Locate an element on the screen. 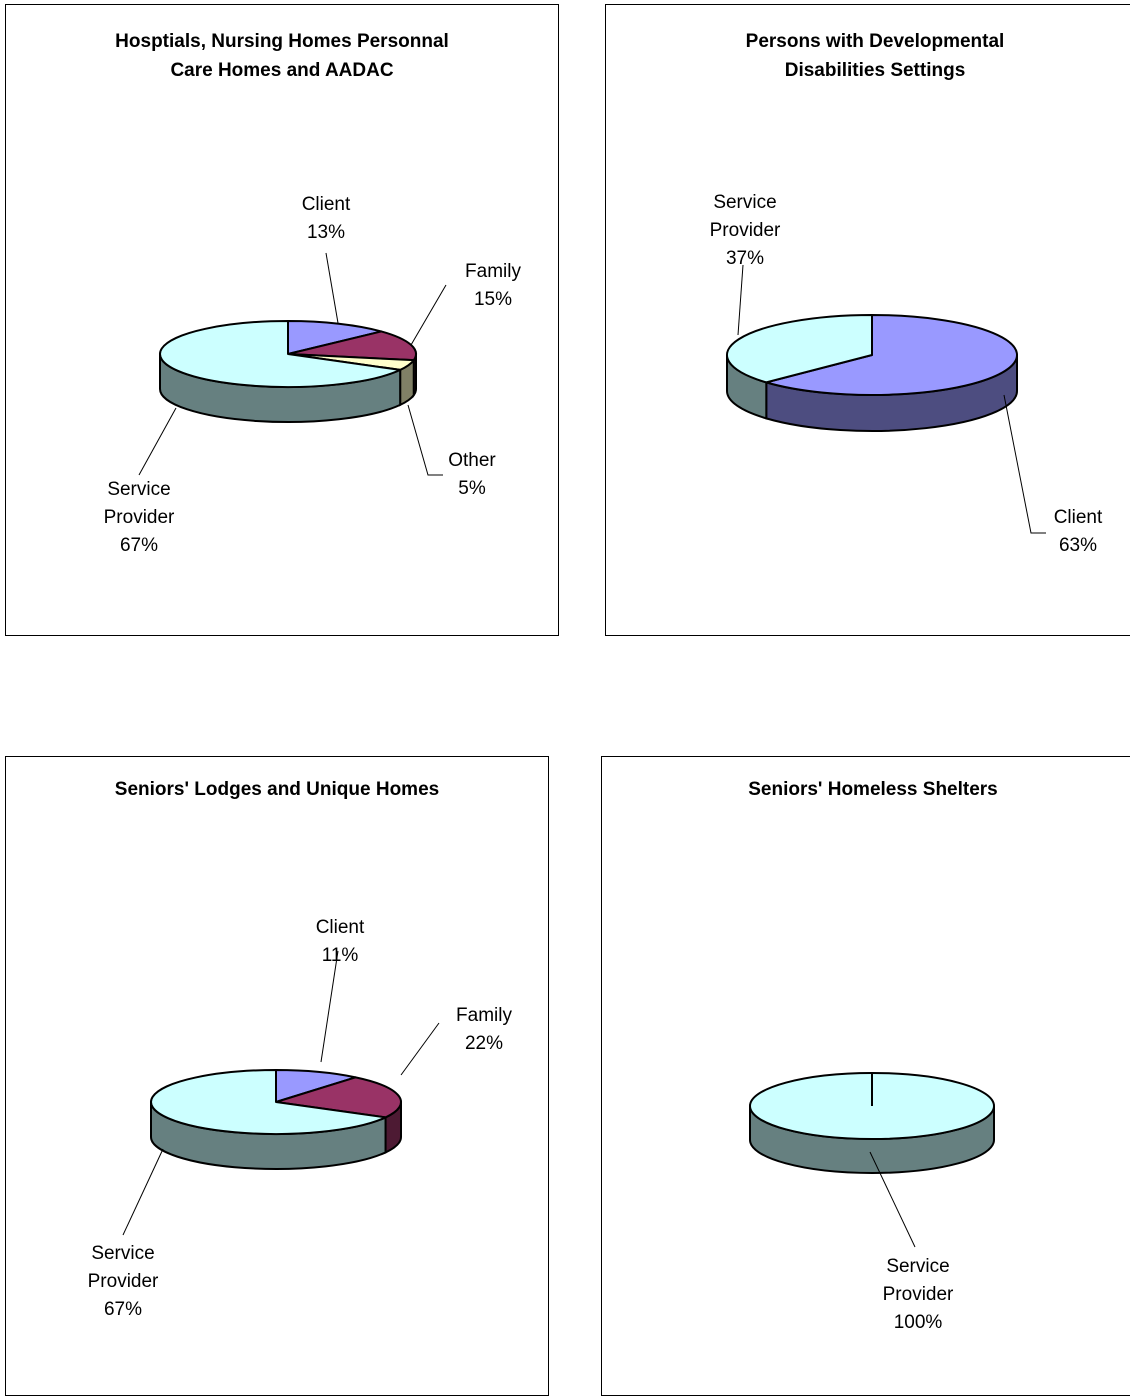 The height and width of the screenshot is (1397, 1130). chart-title: Seniors' Lodges and Unique Homes is located at coordinates (277, 789).